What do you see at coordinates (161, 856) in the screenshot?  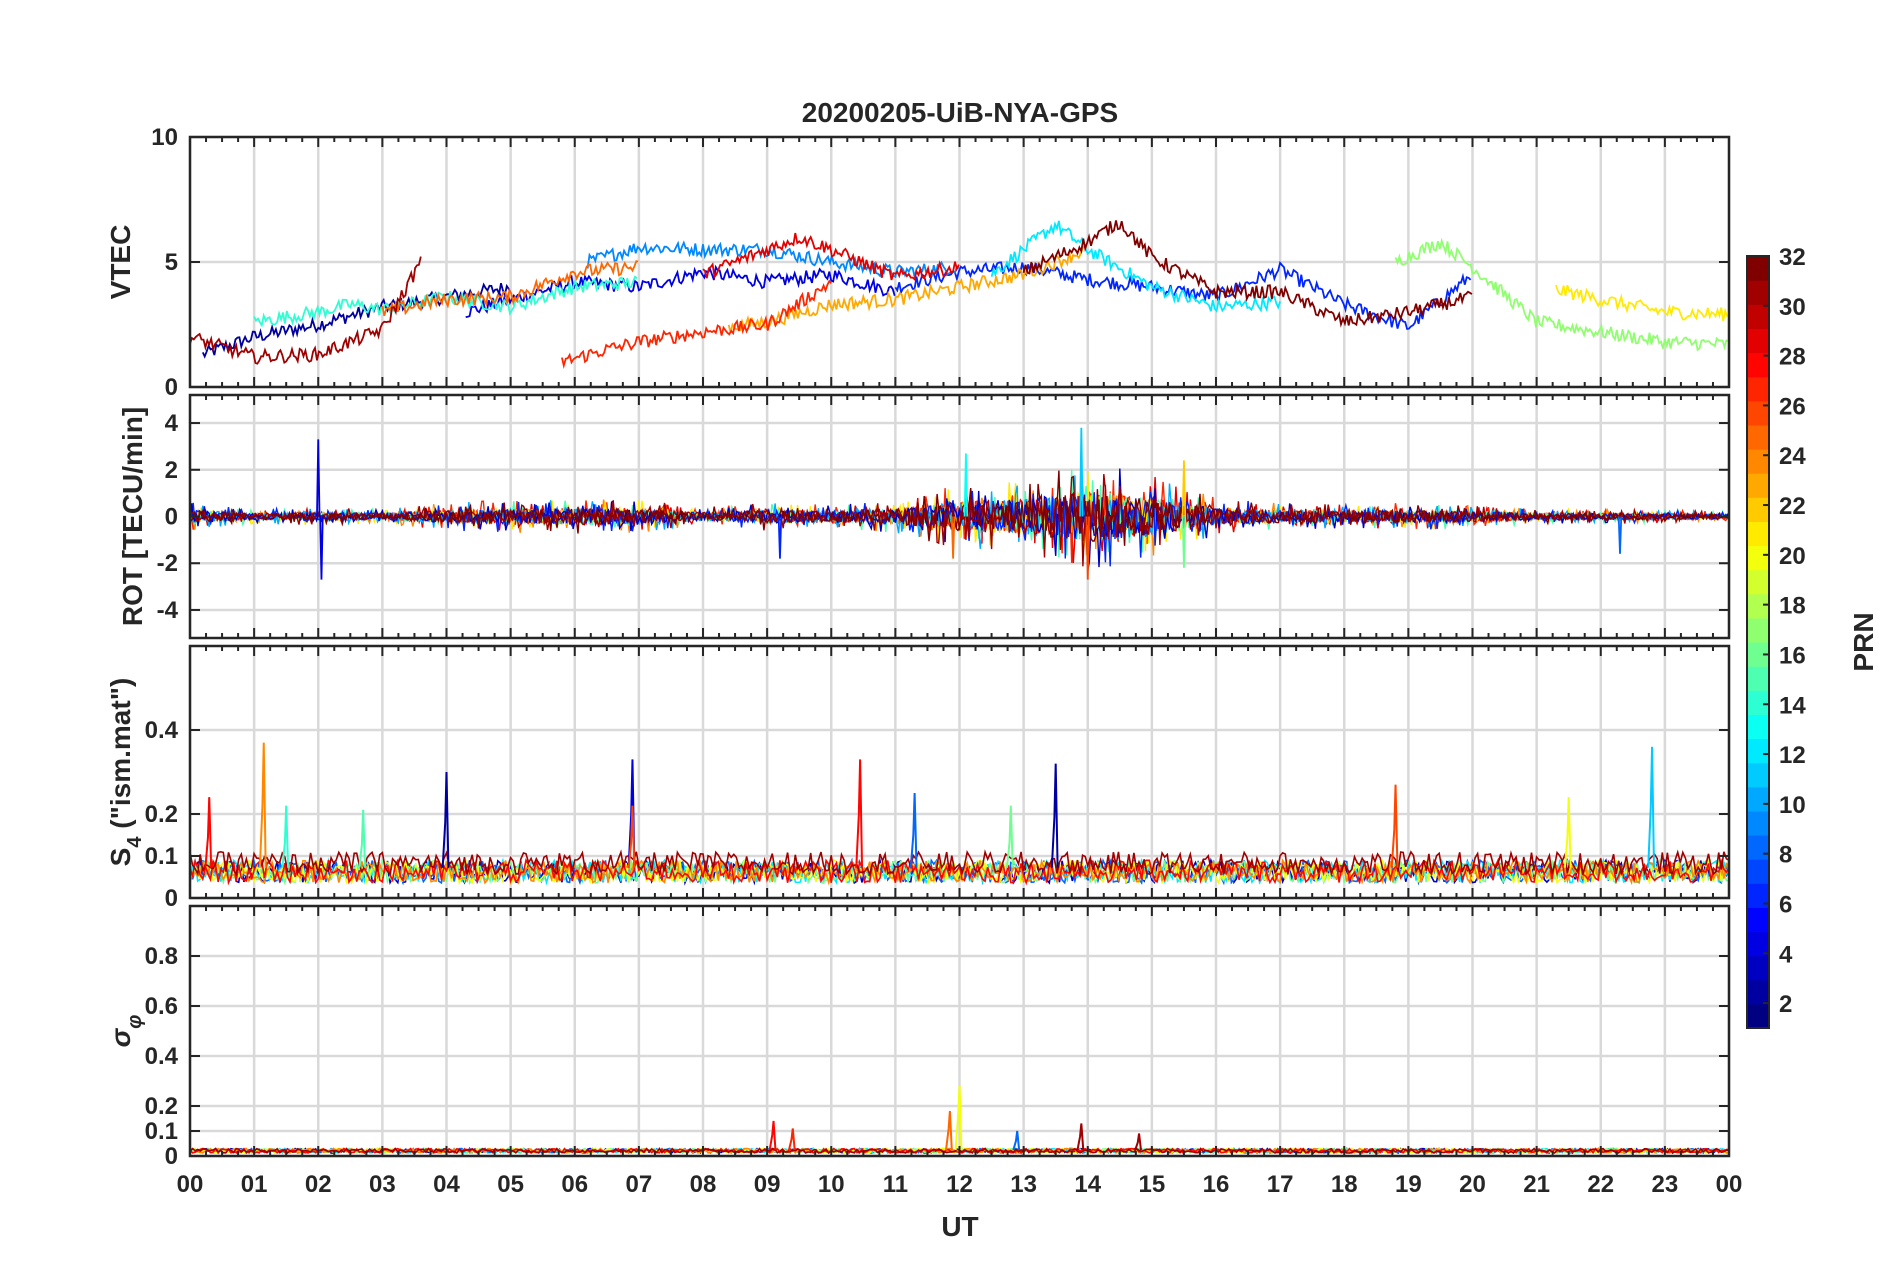 I see `y-tick-label: 0.1` at bounding box center [161, 856].